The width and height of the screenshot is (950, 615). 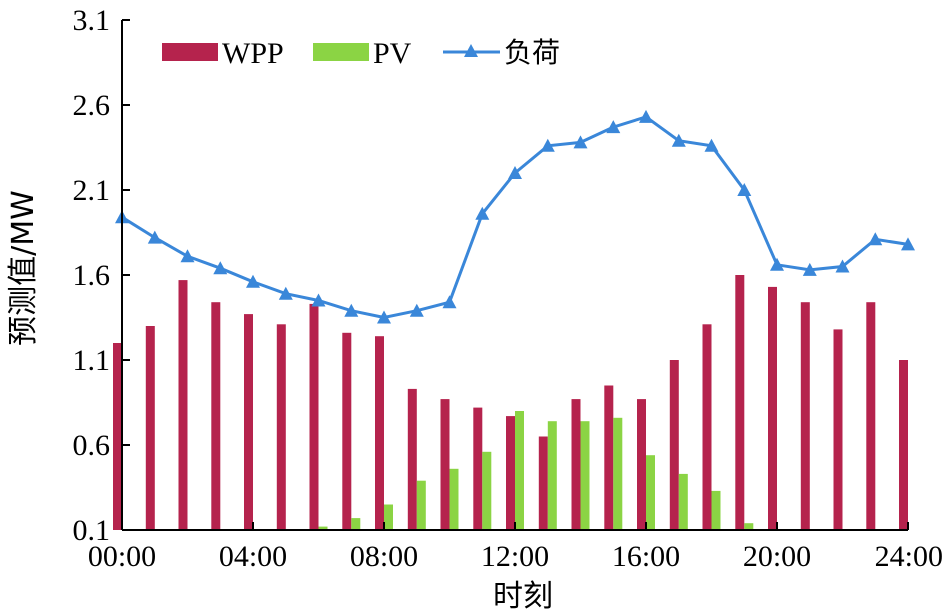 I want to click on x-tick-label: 12:00, so click(x=515, y=556).